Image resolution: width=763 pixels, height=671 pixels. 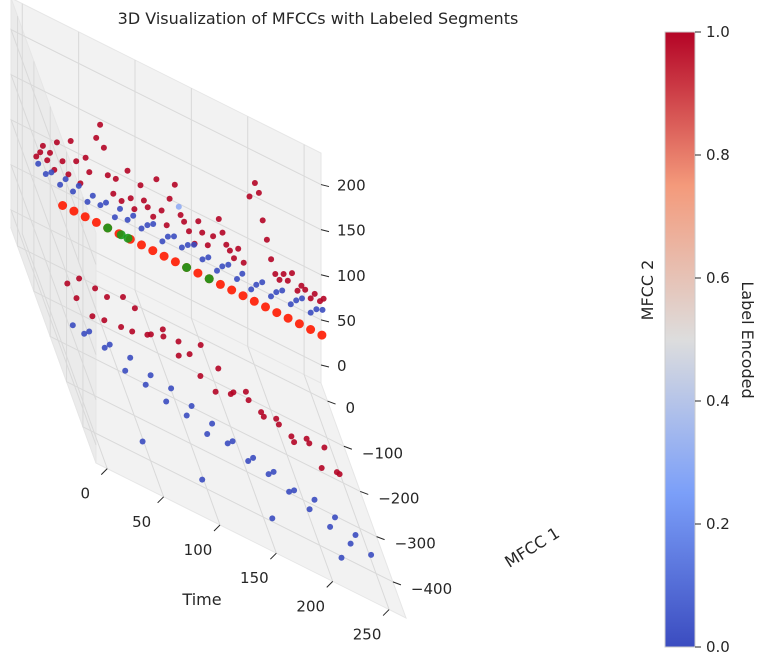 What do you see at coordinates (680, 339) in the screenshot?
I see `colorbar` at bounding box center [680, 339].